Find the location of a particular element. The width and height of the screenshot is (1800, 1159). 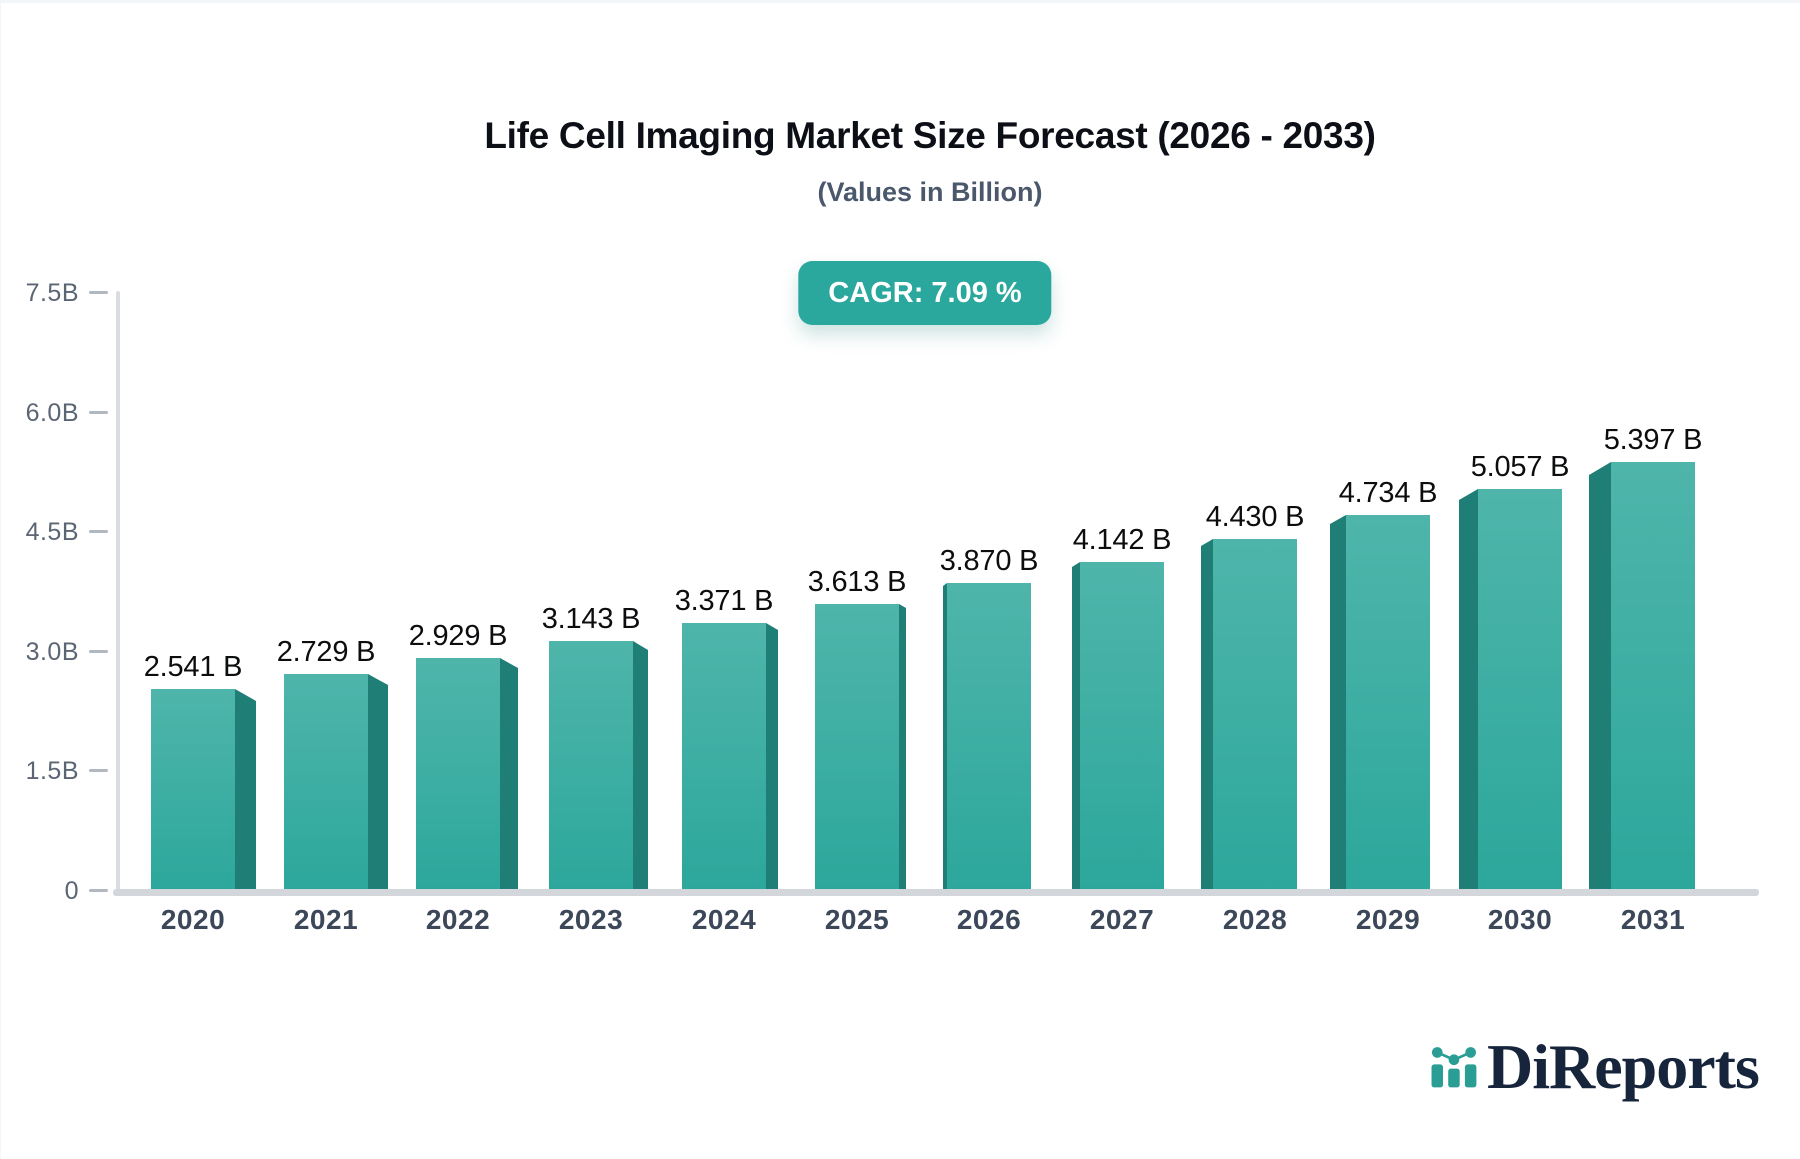

bar-value-label: 5.057 B is located at coordinates (1520, 467).